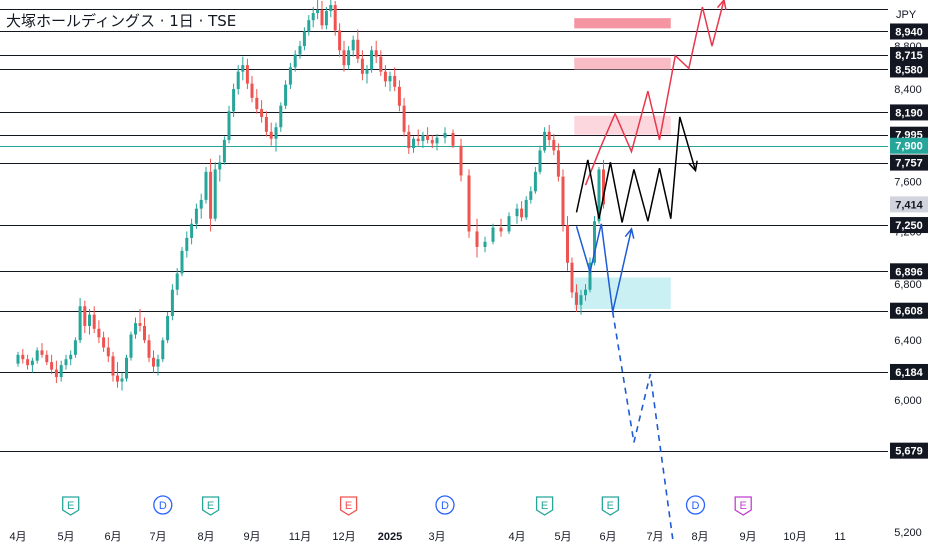 The width and height of the screenshot is (932, 550). Describe the element at coordinates (908, 285) in the screenshot. I see `price-tick-label: 6,800` at that location.